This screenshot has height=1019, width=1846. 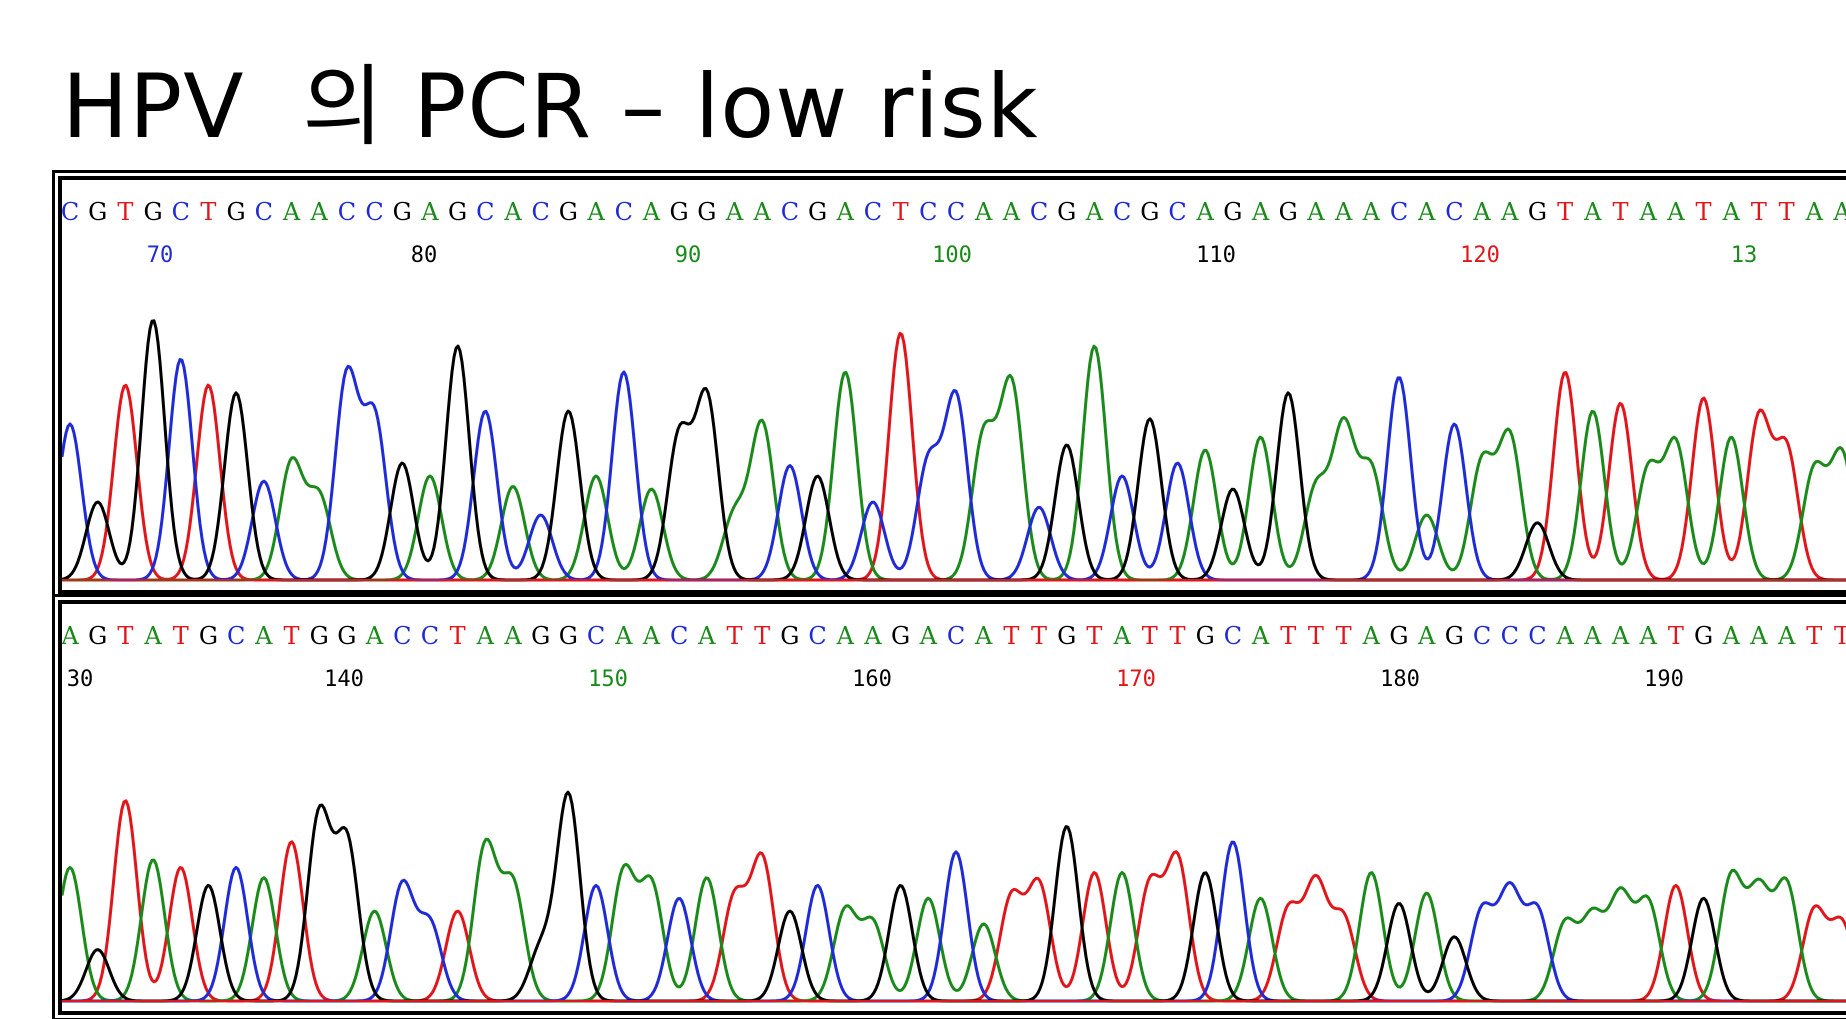 I want to click on position-label: 140, so click(x=344, y=679).